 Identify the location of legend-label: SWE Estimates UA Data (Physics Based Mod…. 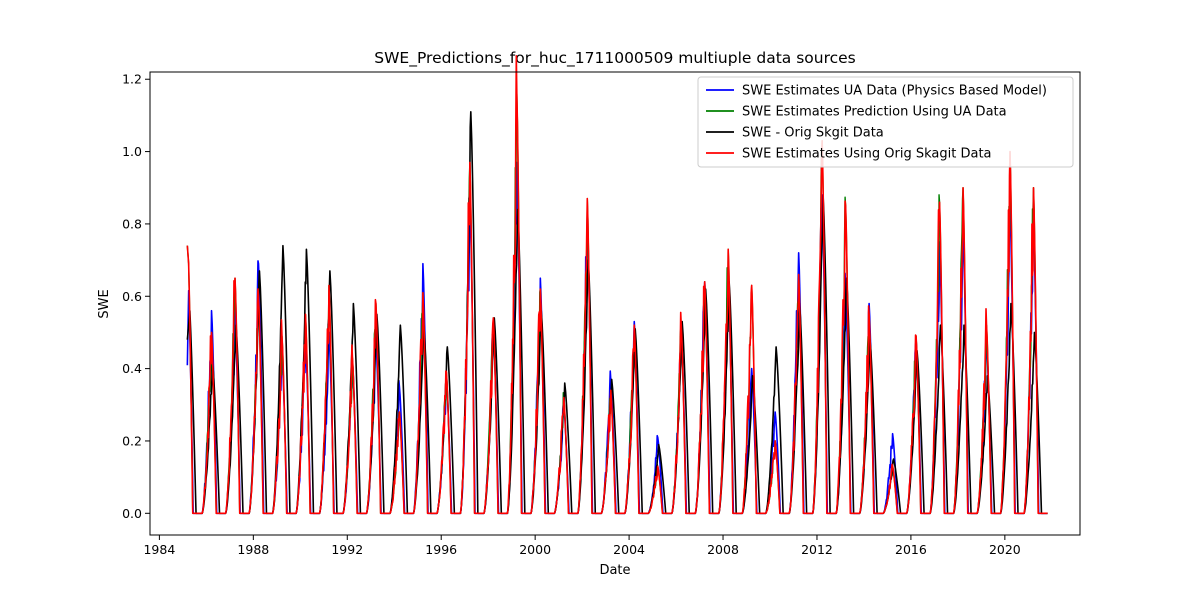
(894, 91).